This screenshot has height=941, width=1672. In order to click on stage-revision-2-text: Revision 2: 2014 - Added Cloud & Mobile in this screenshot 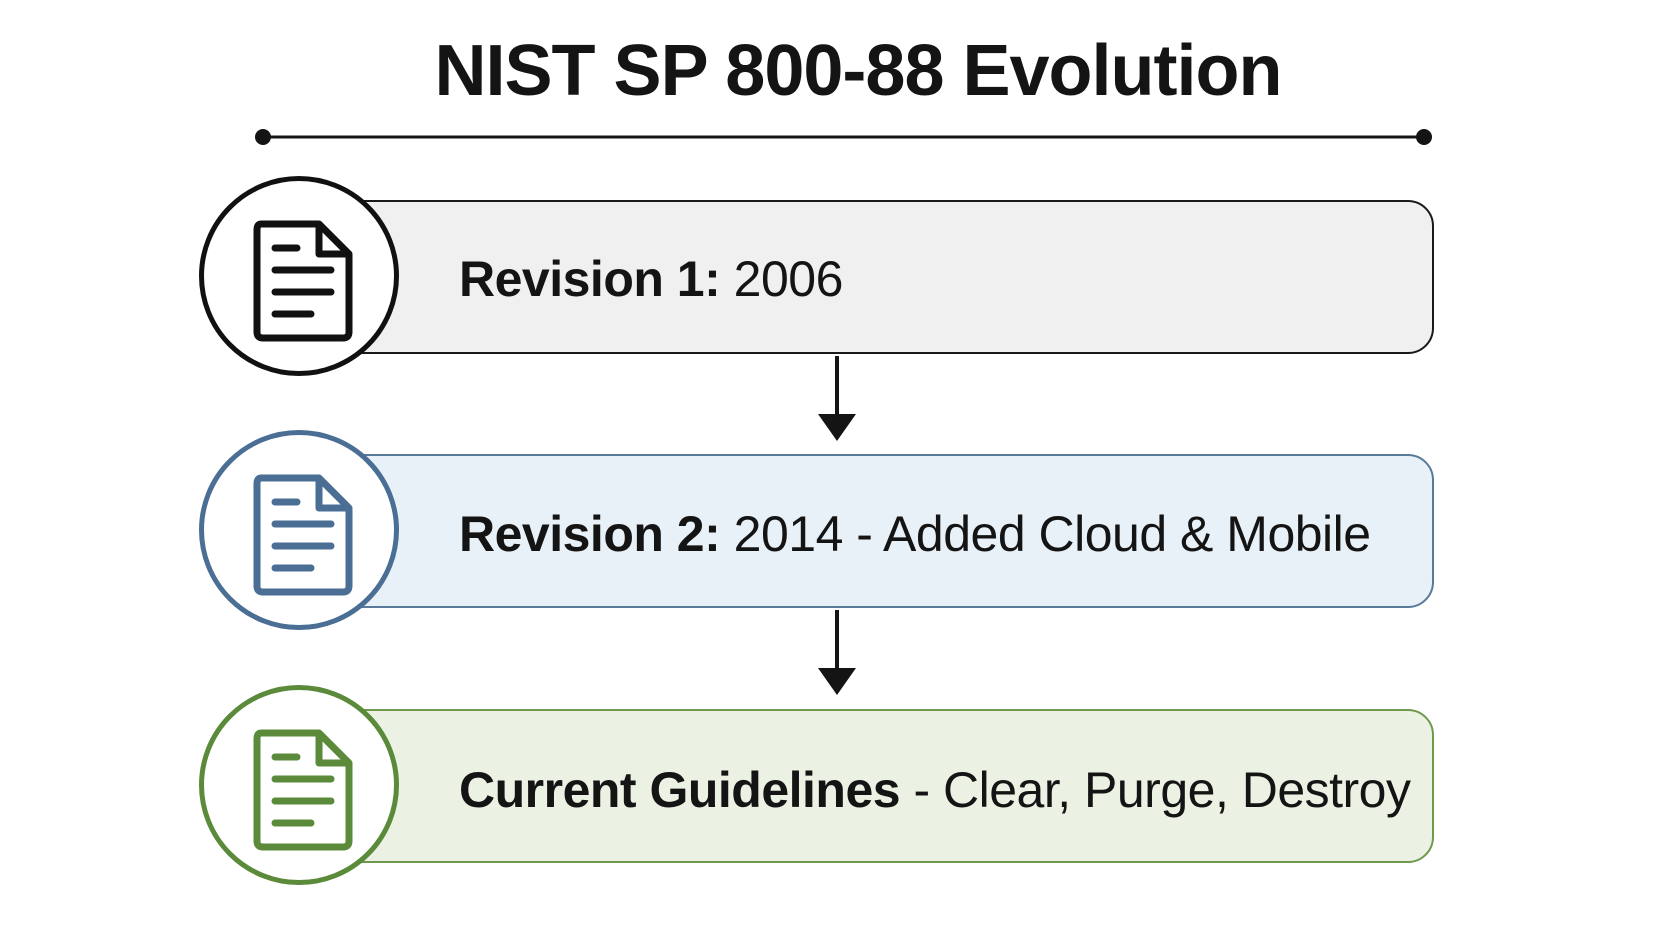, I will do `click(915, 534)`.